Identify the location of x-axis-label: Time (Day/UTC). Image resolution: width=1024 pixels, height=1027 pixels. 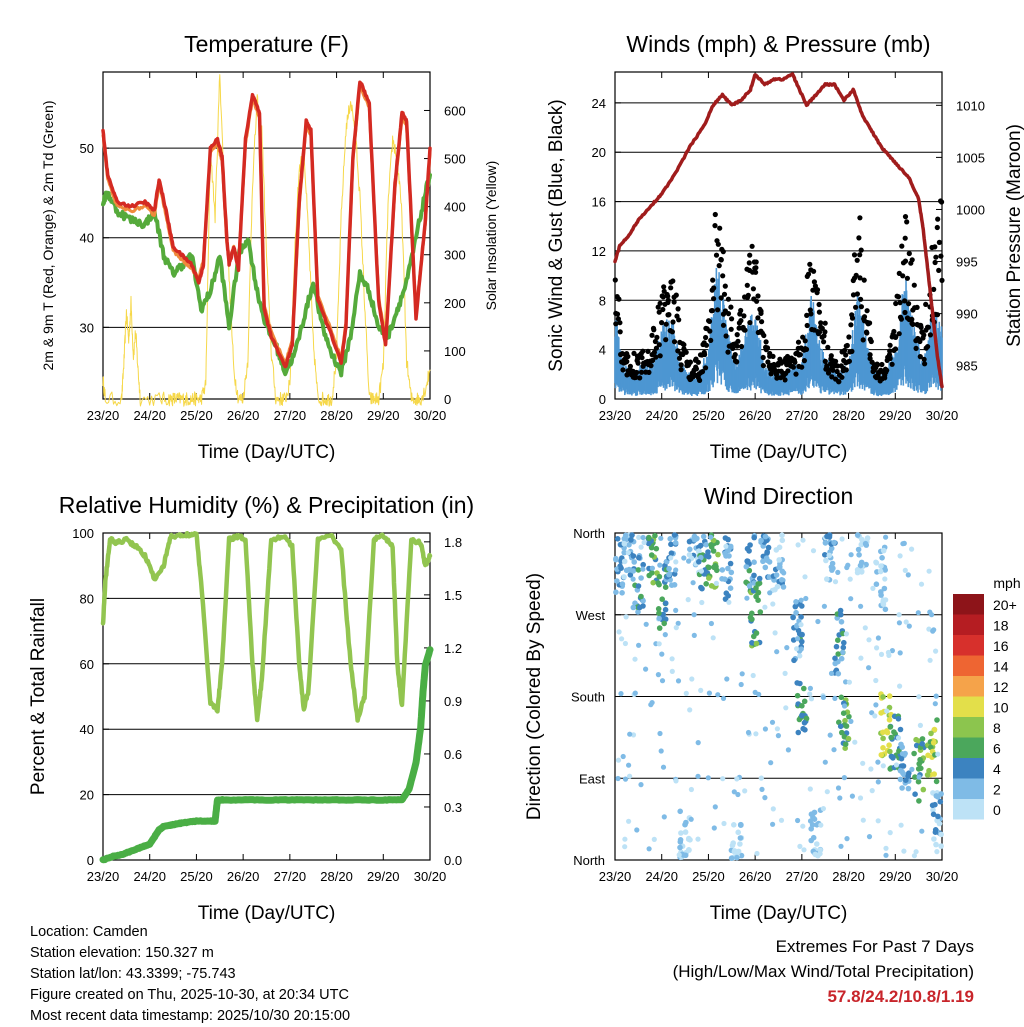
(779, 913).